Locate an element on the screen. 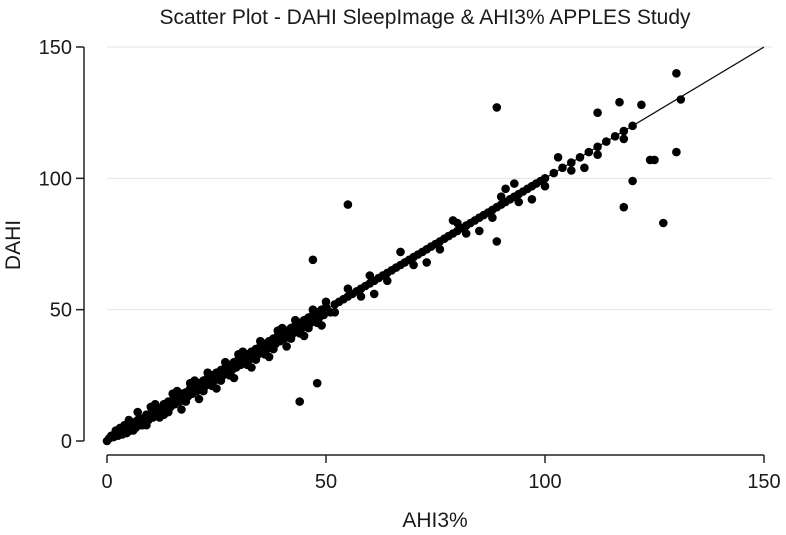  x-tick-label: 100 is located at coordinates (544, 482).